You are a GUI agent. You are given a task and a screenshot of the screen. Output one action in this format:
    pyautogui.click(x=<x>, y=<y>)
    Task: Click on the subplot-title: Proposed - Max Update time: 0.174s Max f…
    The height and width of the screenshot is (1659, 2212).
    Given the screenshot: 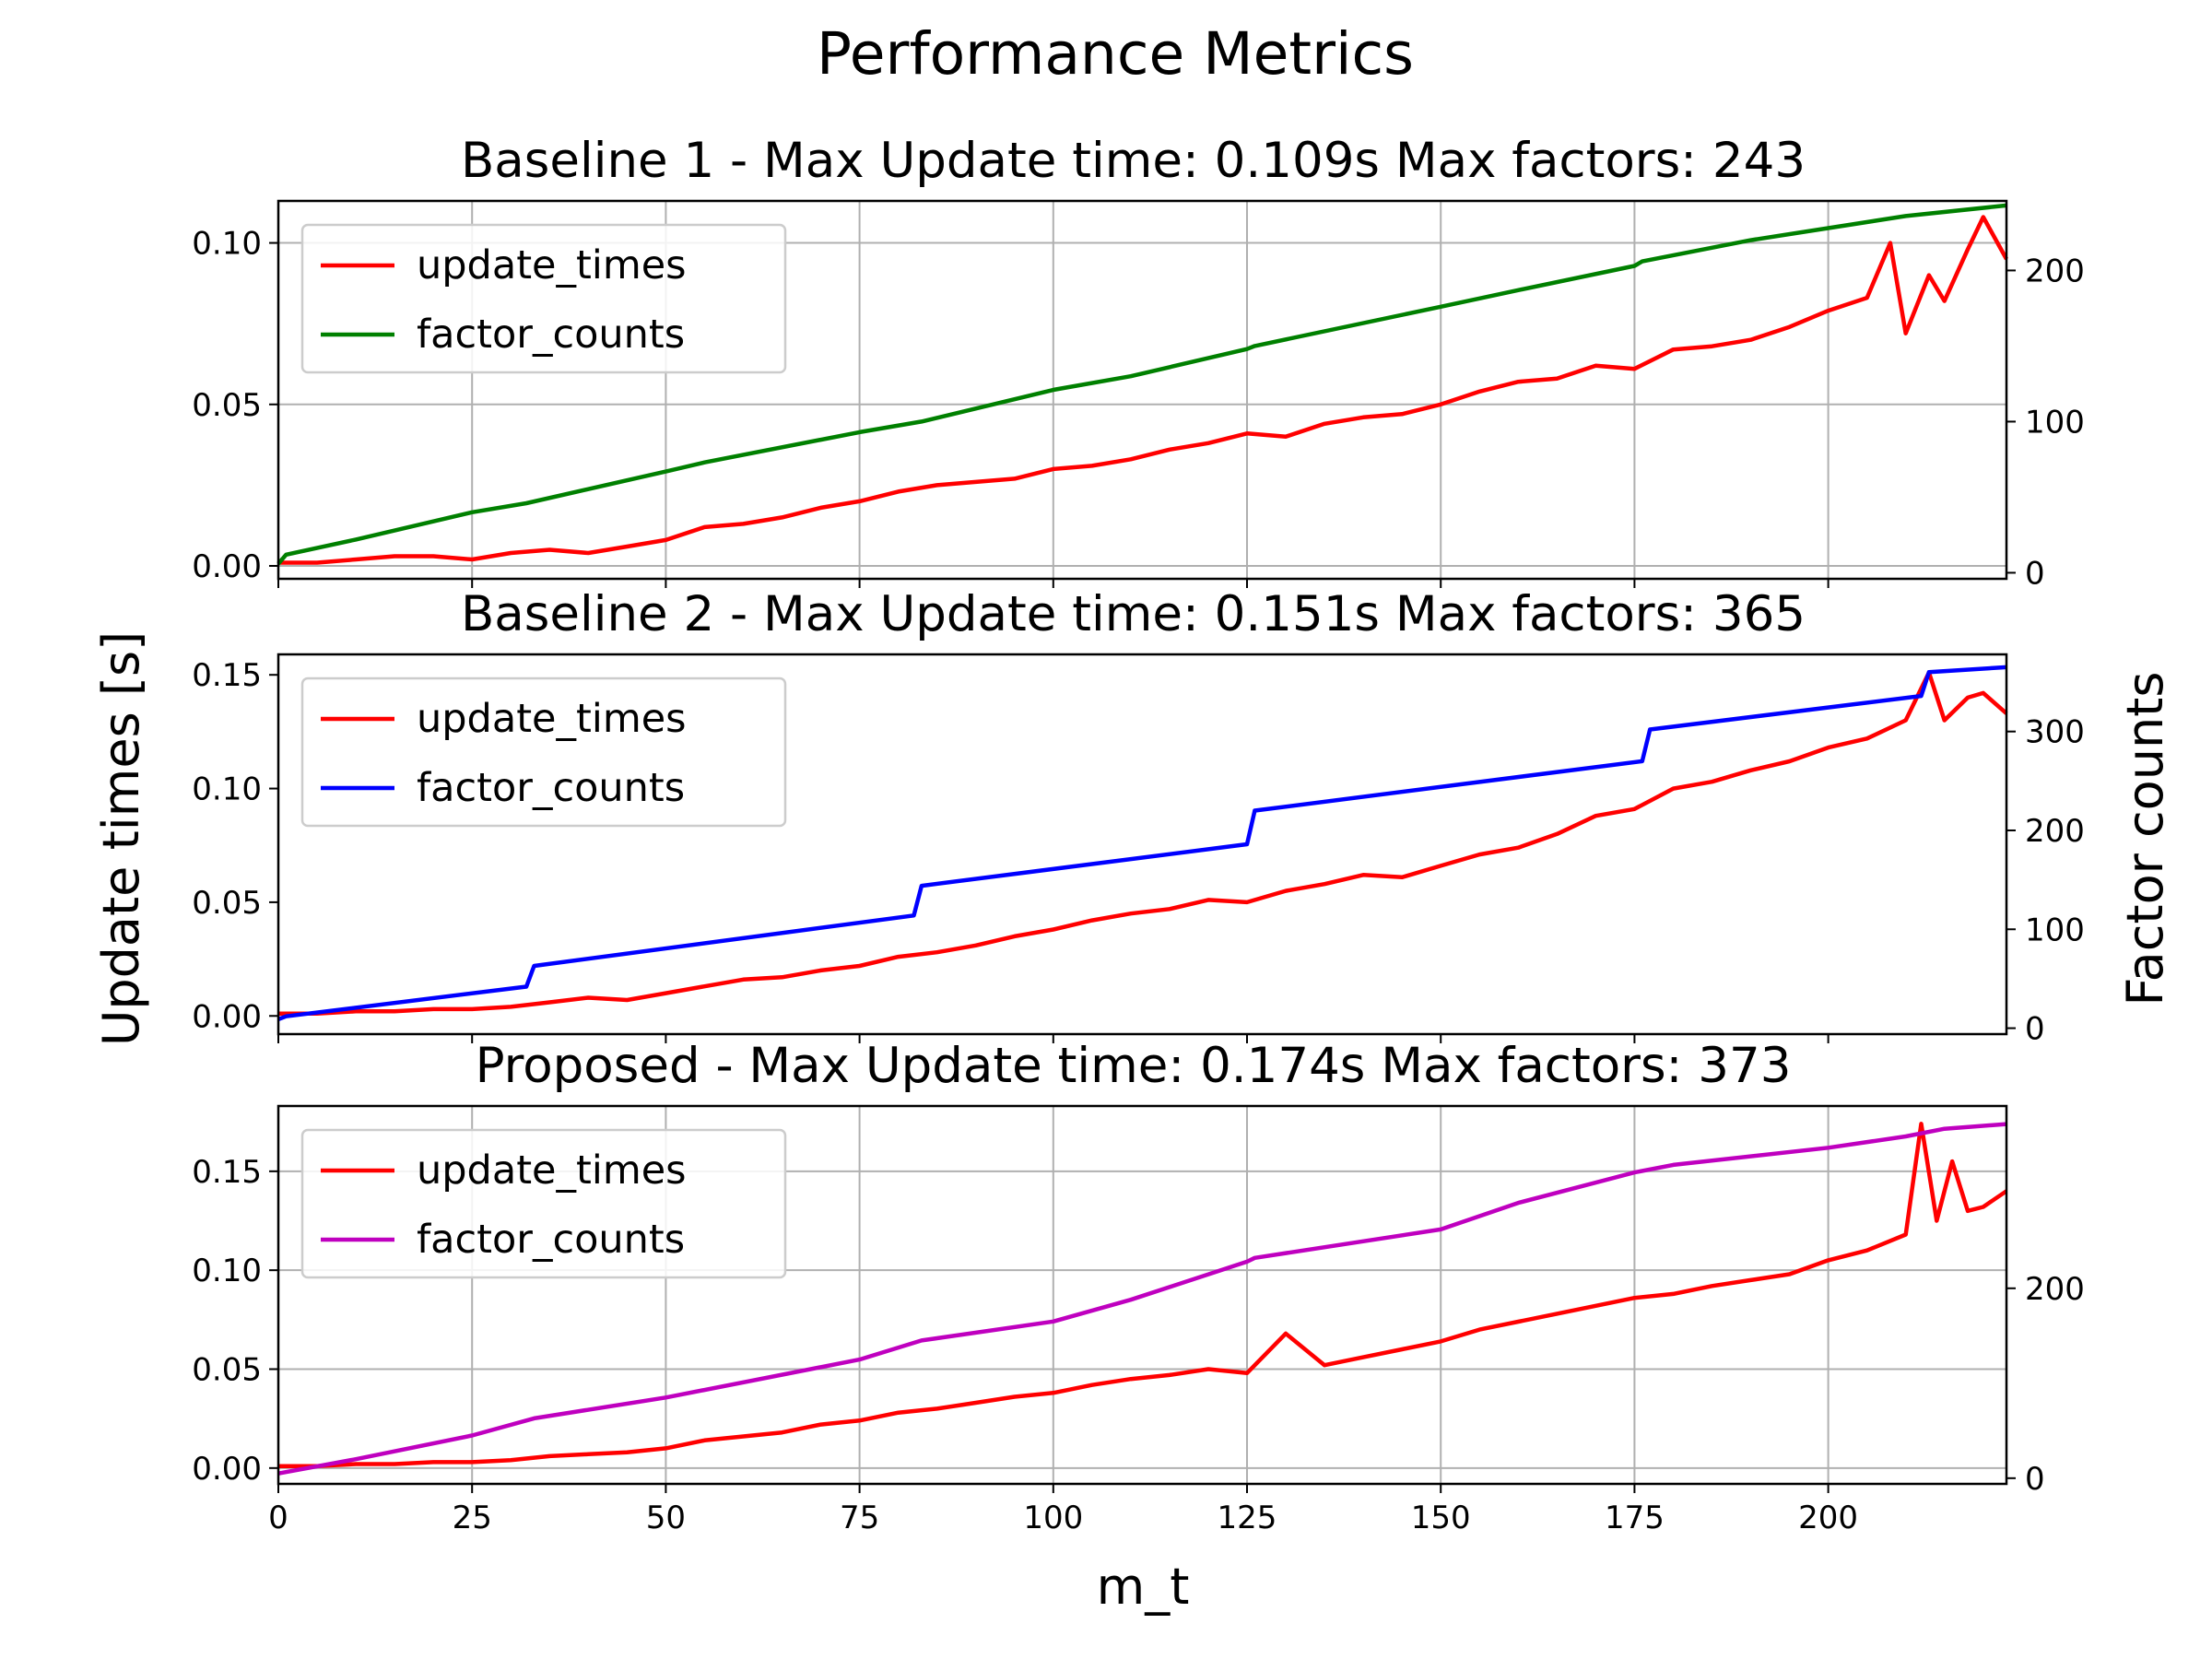 What is the action you would take?
    pyautogui.click(x=1134, y=1066)
    